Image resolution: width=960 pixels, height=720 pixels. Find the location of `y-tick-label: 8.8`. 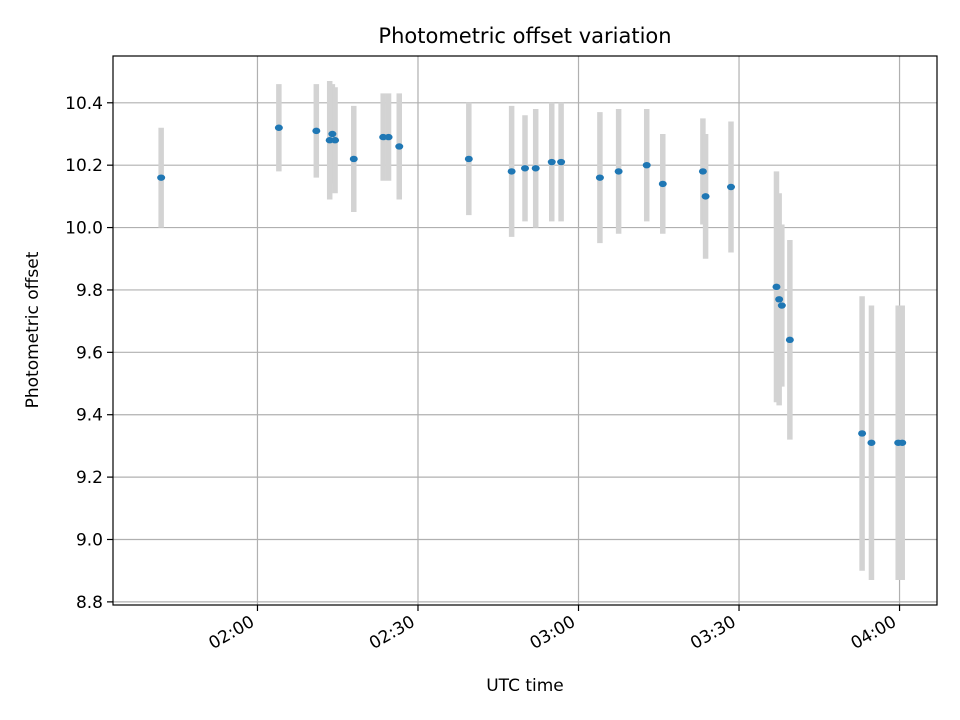

y-tick-label: 8.8 is located at coordinates (89, 603).